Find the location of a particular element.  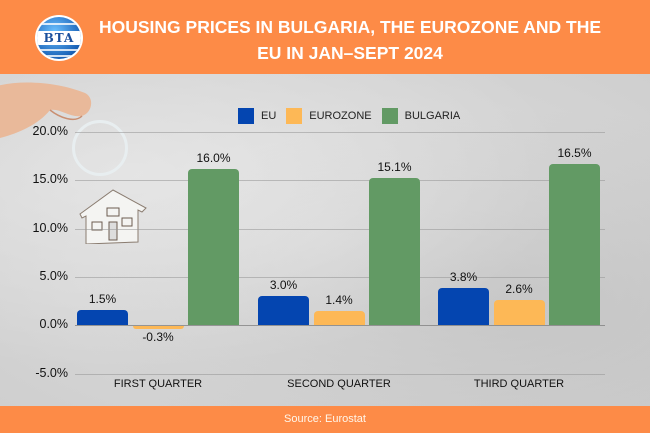

chart-legend: EU EUROZONE BULGARIA is located at coordinates (354, 116).